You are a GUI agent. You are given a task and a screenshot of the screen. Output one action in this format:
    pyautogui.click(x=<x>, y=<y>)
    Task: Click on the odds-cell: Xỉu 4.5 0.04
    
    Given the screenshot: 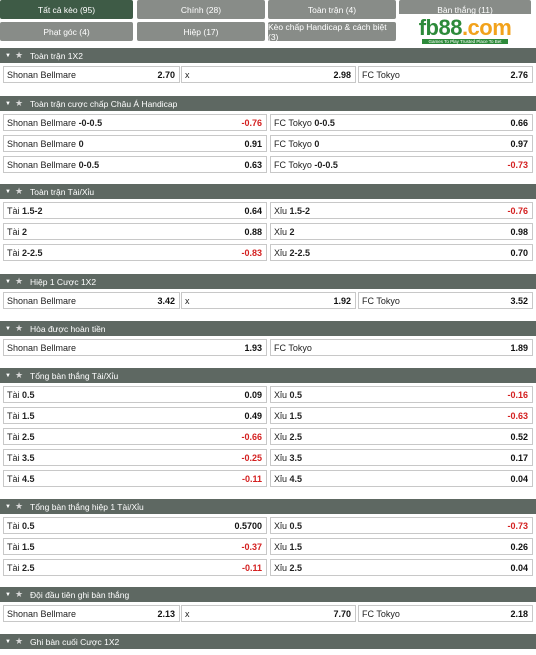 What is the action you would take?
    pyautogui.click(x=401, y=478)
    